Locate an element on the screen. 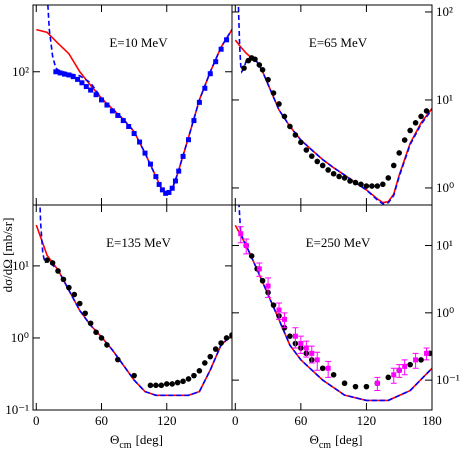 The width and height of the screenshot is (464, 451). annotation: E=135 MeV is located at coordinates (138, 242).